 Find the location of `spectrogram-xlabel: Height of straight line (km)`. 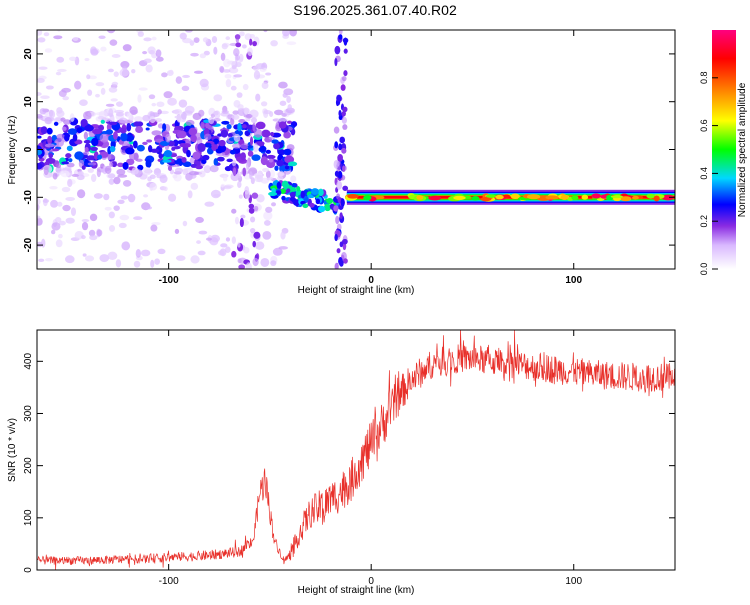

spectrogram-xlabel: Height of straight line (km) is located at coordinates (356, 290).